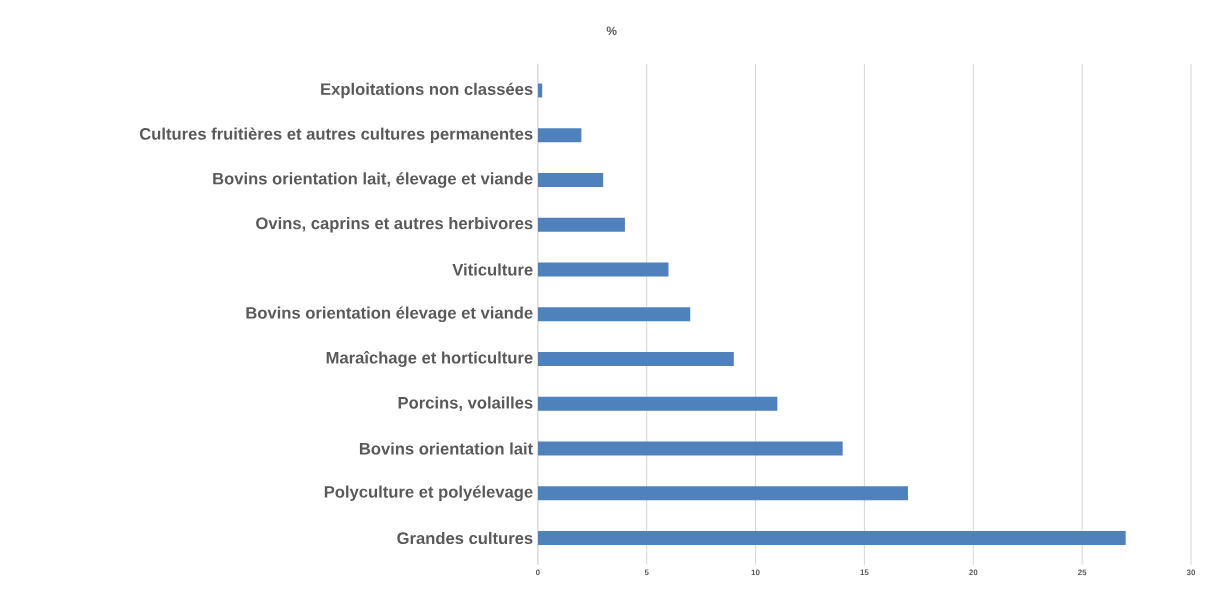 Image resolution: width=1206 pixels, height=589 pixels. Describe the element at coordinates (465, 404) in the screenshot. I see `y-tick-label: Porcins, volailles` at that location.